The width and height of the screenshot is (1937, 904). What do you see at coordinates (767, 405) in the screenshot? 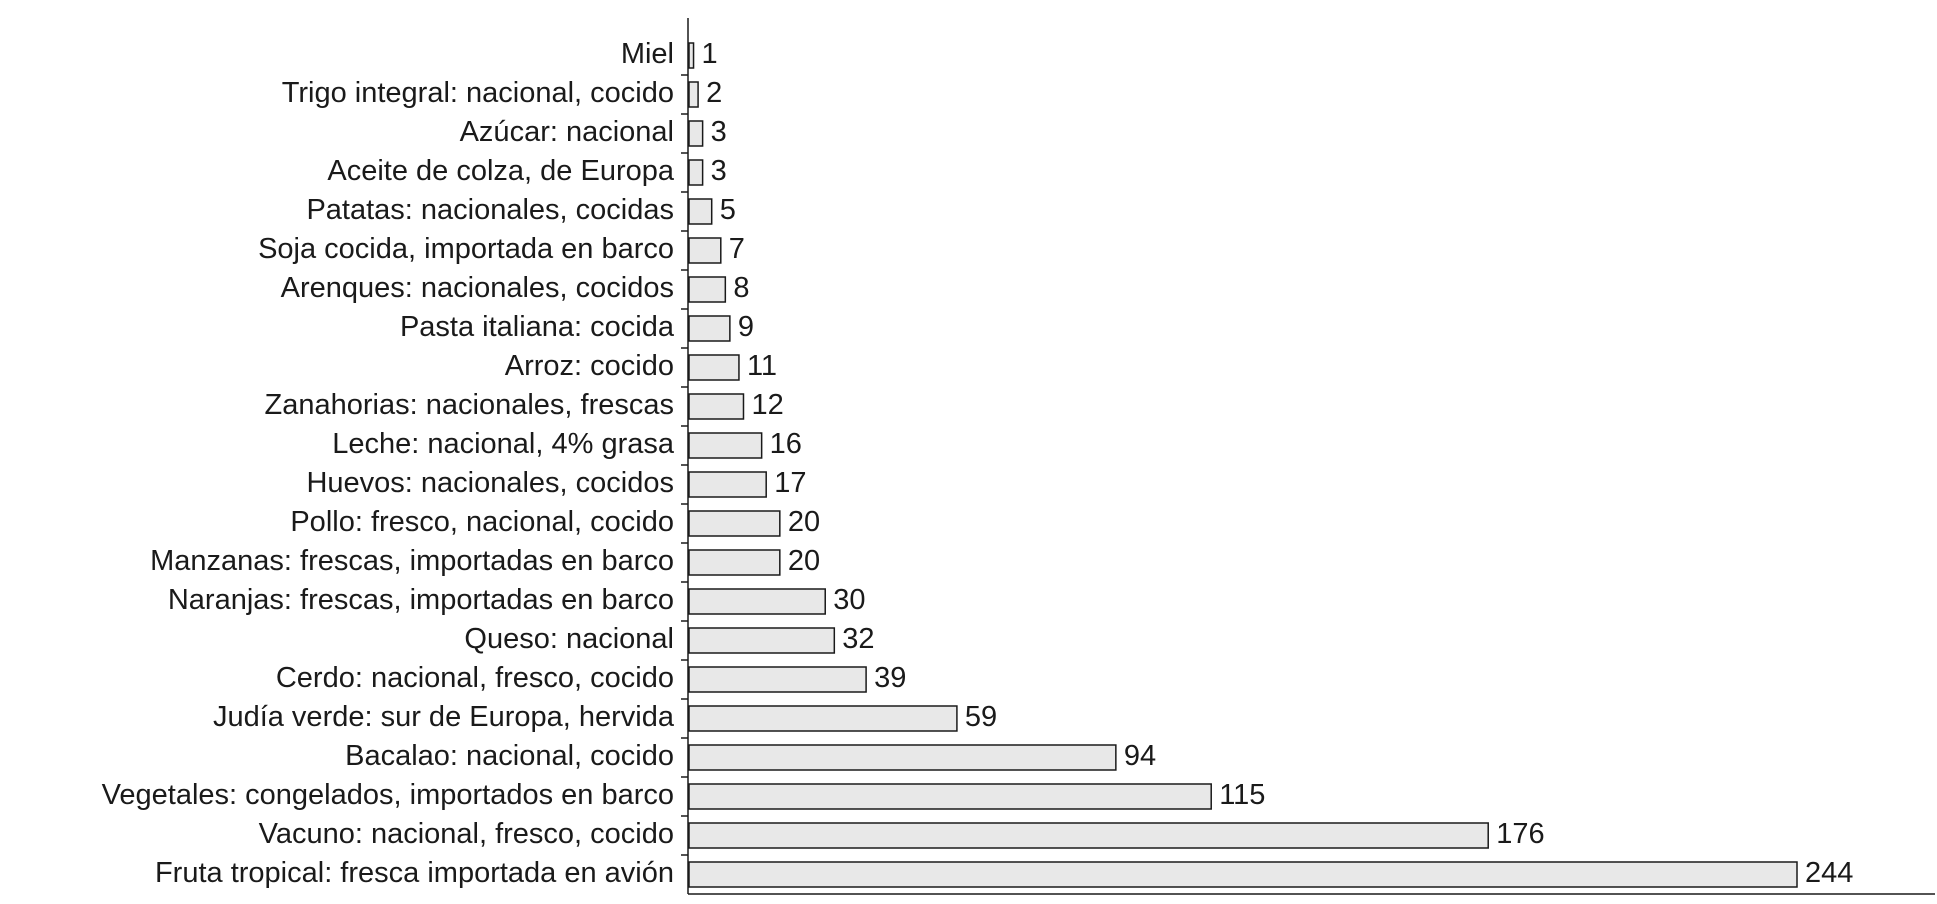
I see `value-label: 12` at bounding box center [767, 405].